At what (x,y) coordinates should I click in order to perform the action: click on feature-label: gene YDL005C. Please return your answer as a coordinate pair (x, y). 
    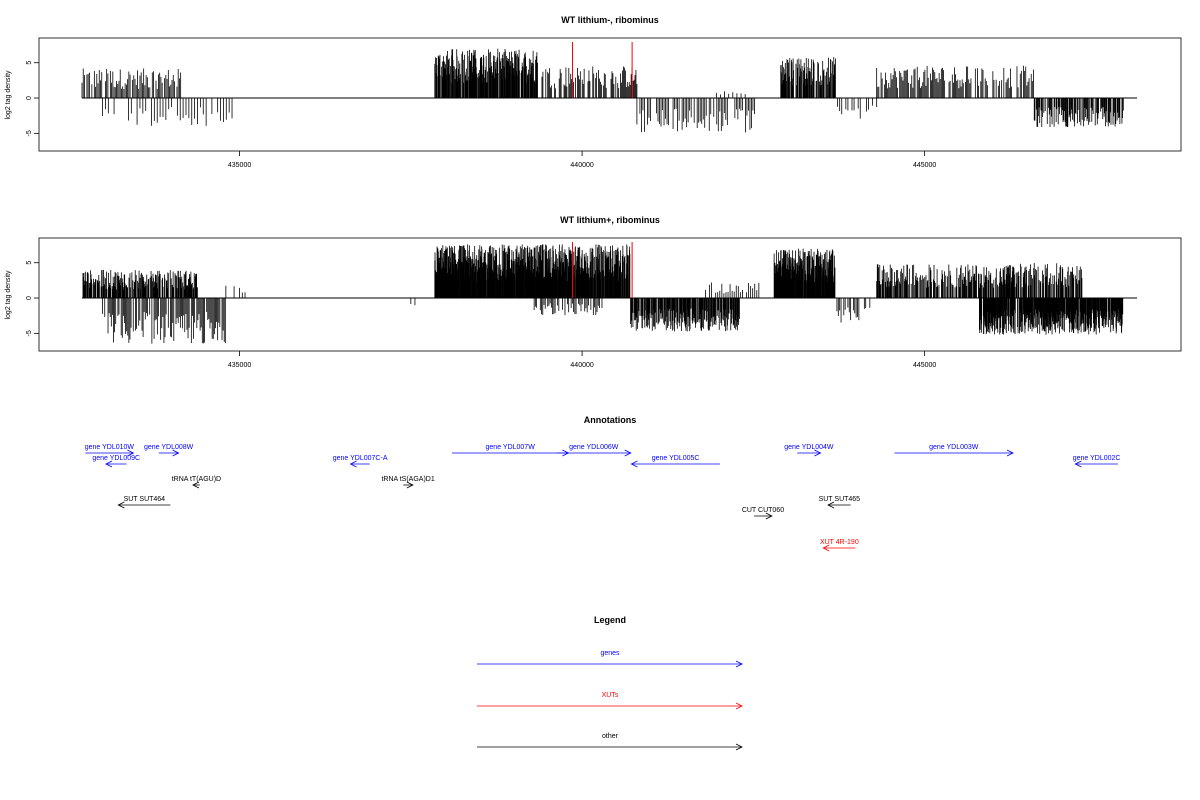
    Looking at the image, I should click on (676, 458).